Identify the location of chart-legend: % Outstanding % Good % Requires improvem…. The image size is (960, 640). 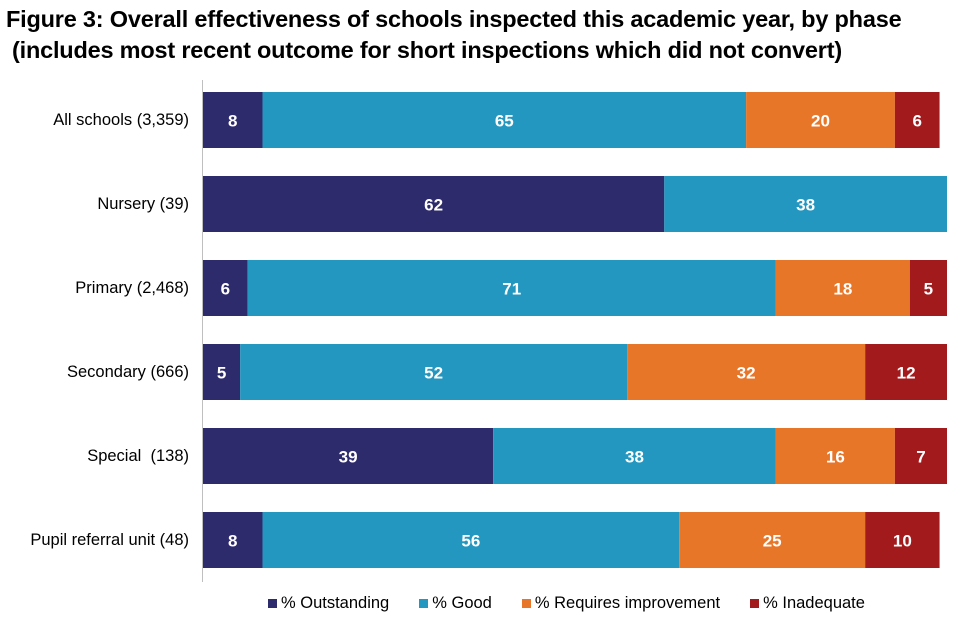
(581, 603).